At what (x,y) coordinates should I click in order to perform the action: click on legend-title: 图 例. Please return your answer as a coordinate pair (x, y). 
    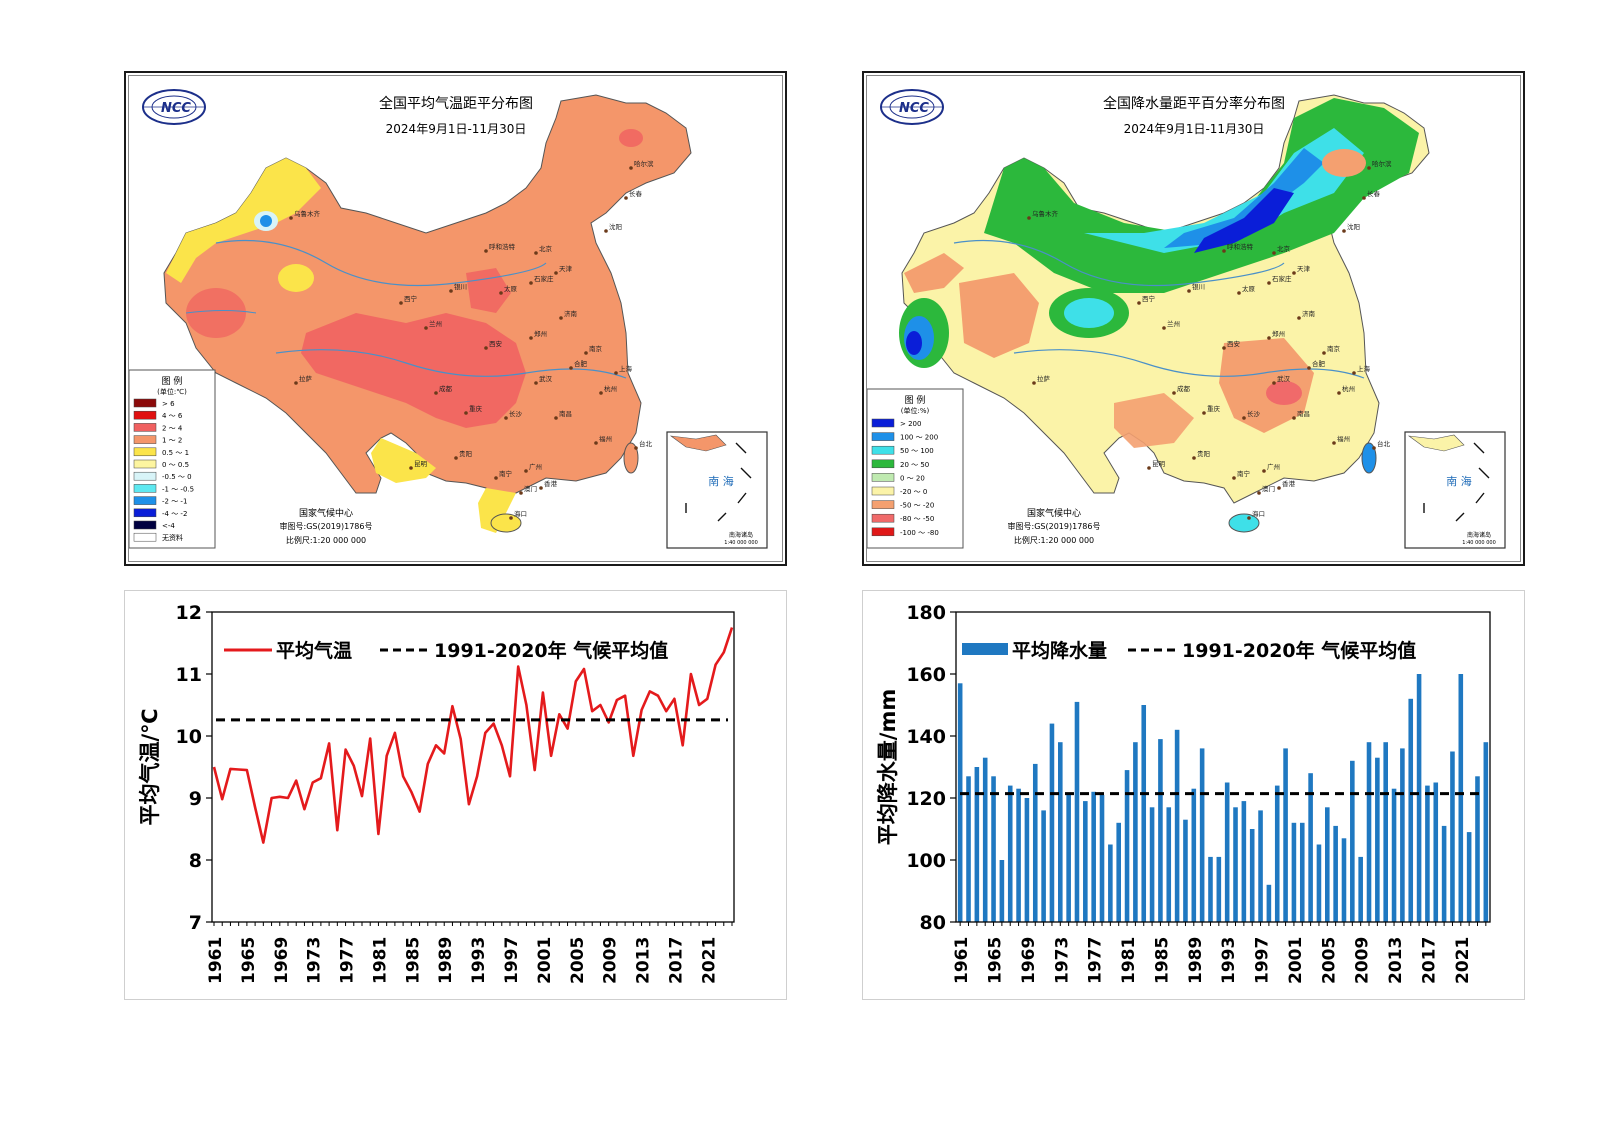
    Looking at the image, I should click on (172, 381).